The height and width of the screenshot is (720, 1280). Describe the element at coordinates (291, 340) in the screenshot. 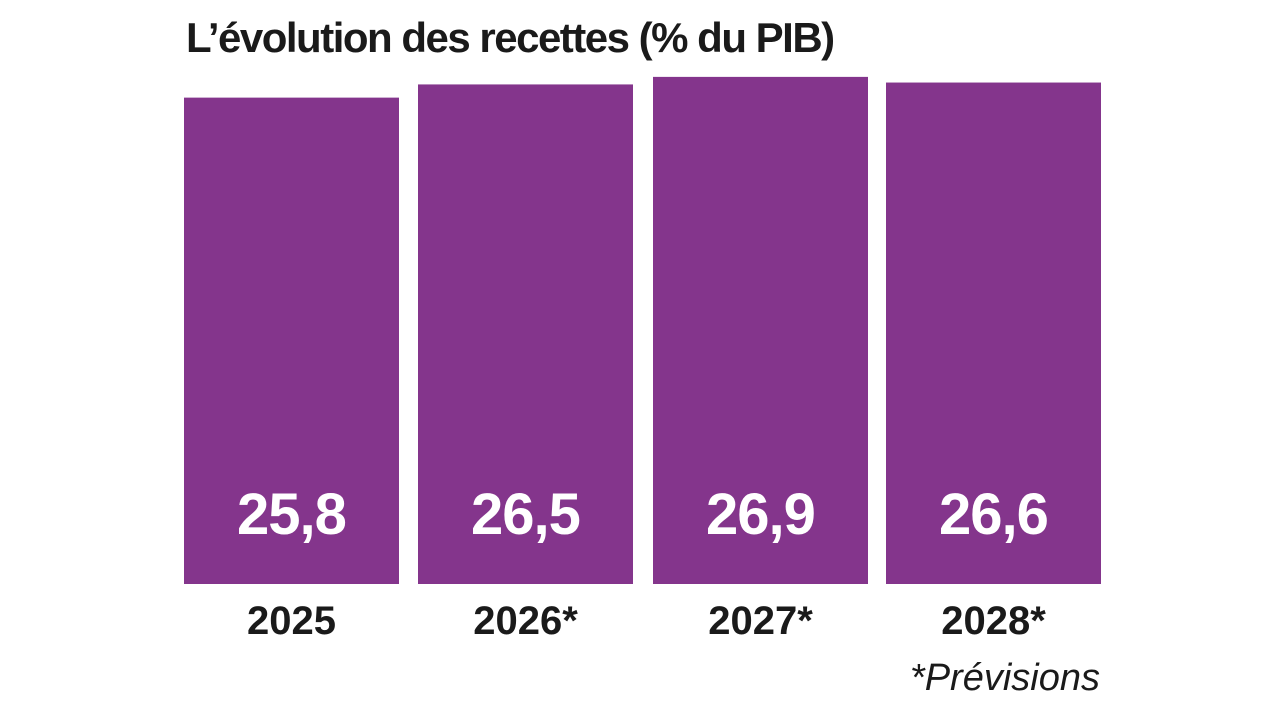

I see `bar-2025` at that location.